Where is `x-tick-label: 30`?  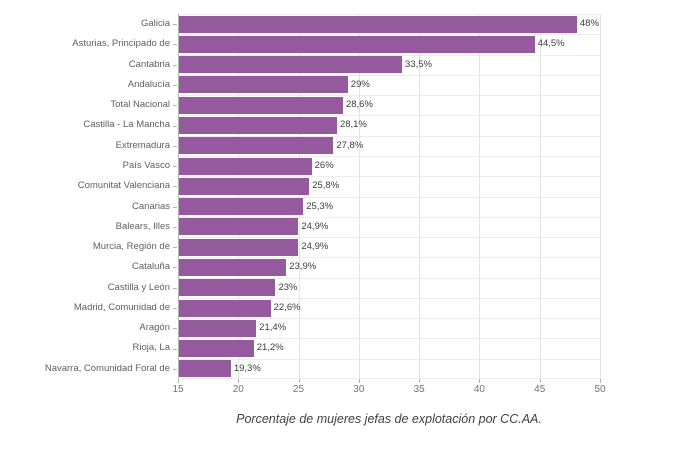 x-tick-label: 30 is located at coordinates (359, 389).